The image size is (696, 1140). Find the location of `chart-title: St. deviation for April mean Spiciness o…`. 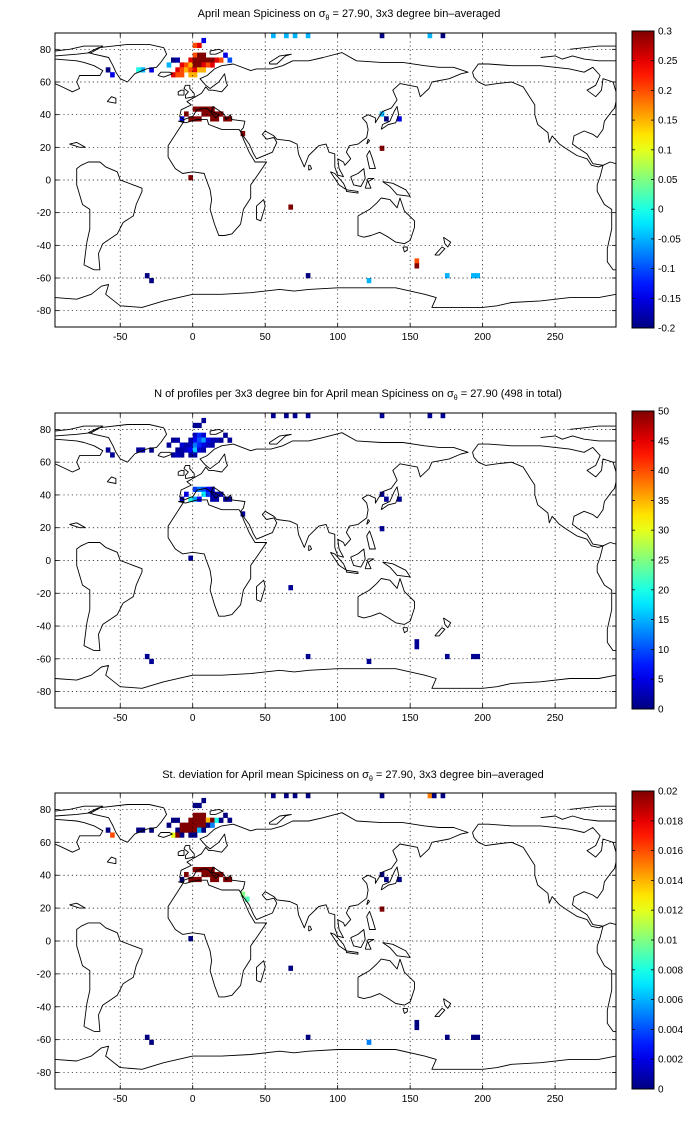

chart-title: St. deviation for April mean Spiciness o… is located at coordinates (353, 776).